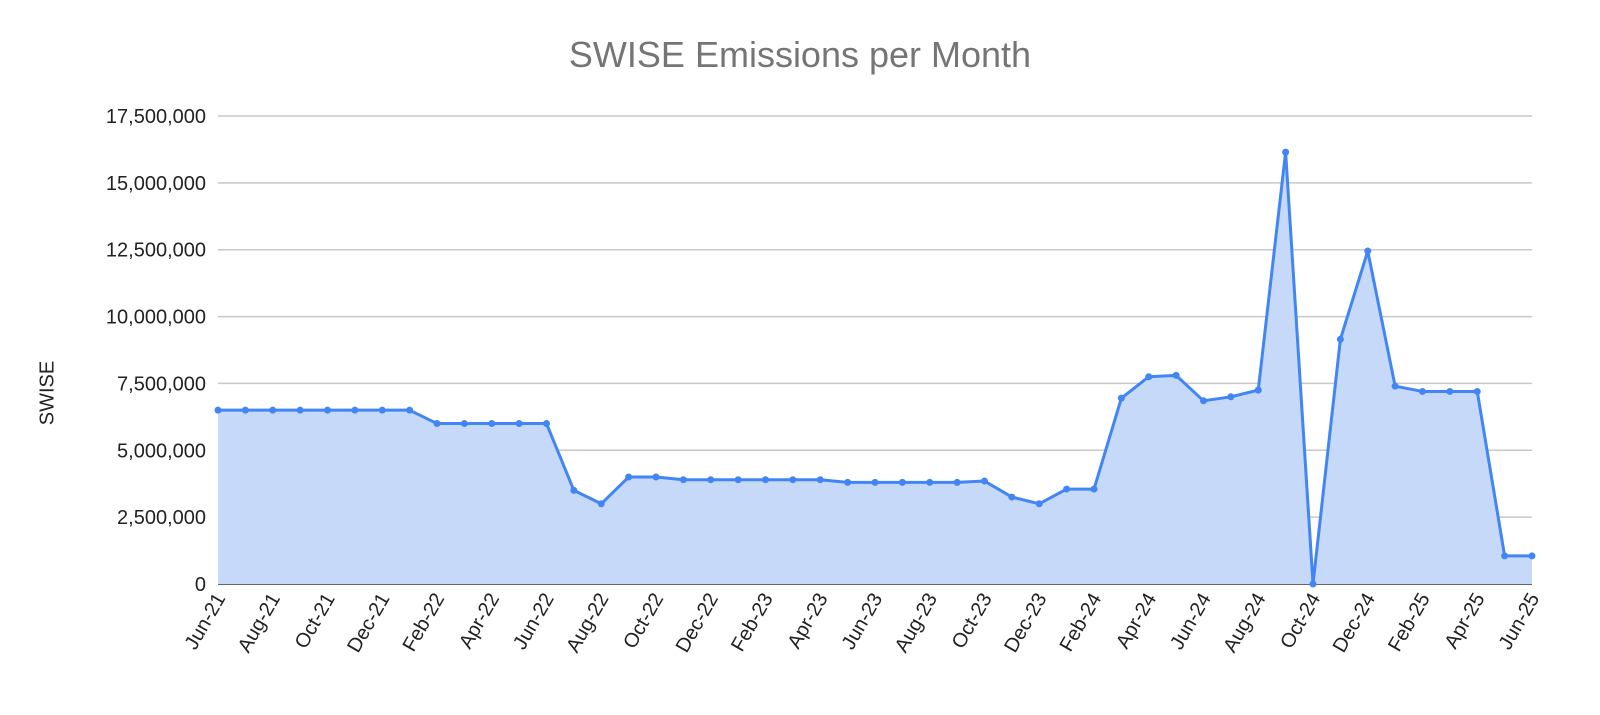  Describe the element at coordinates (697, 623) in the screenshot. I see `x-tick-label: Dec-22` at that location.